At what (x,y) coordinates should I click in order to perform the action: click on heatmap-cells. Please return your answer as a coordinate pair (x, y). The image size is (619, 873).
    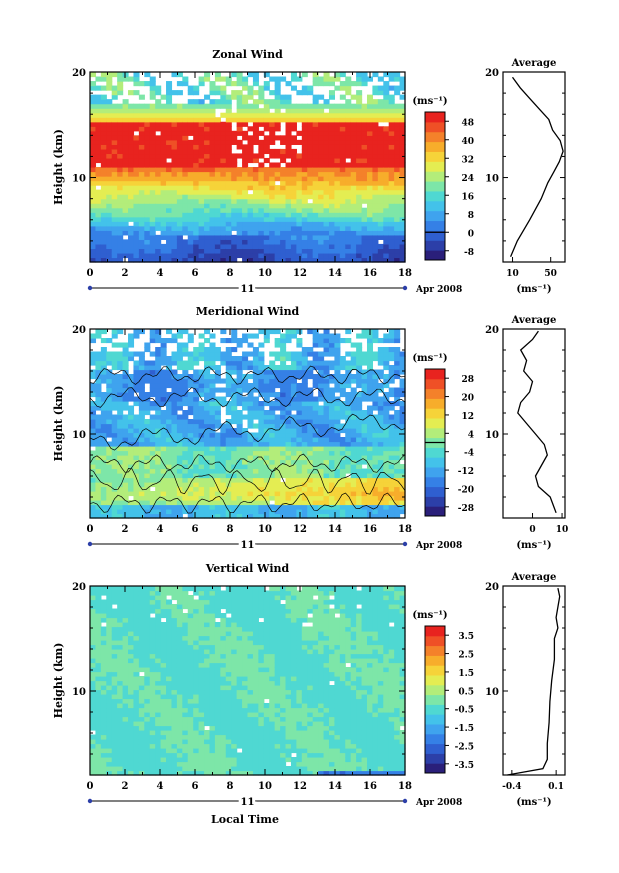
    Looking at the image, I should click on (248, 167).